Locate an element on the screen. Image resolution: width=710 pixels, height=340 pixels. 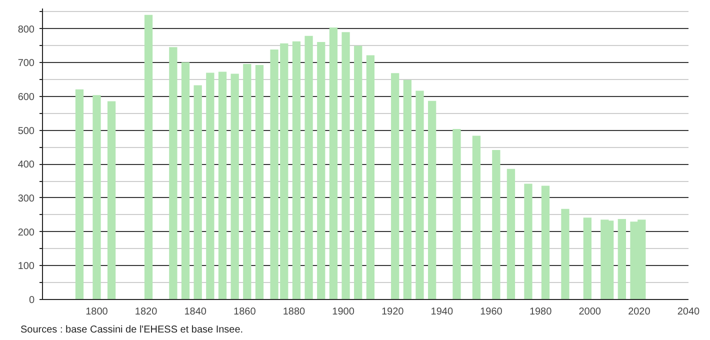
y-tick-label: 500 is located at coordinates (26, 131).